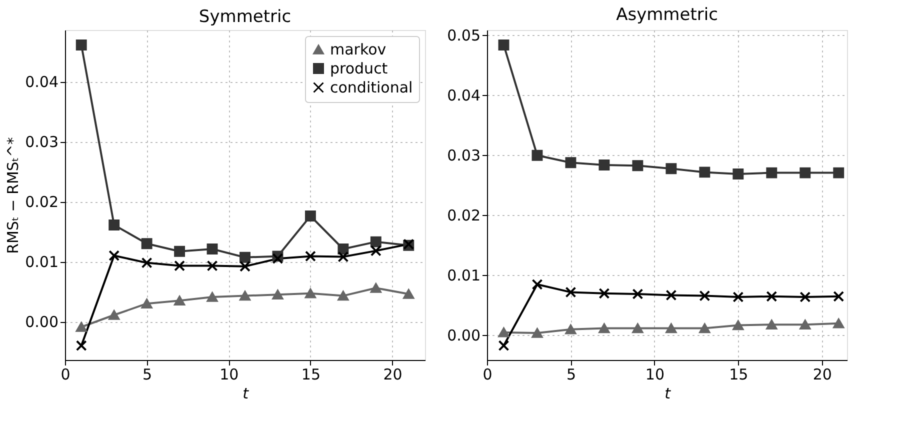 Image resolution: width=916 pixels, height=425 pixels. What do you see at coordinates (358, 49) in the screenshot?
I see `legend-label: markov` at bounding box center [358, 49].